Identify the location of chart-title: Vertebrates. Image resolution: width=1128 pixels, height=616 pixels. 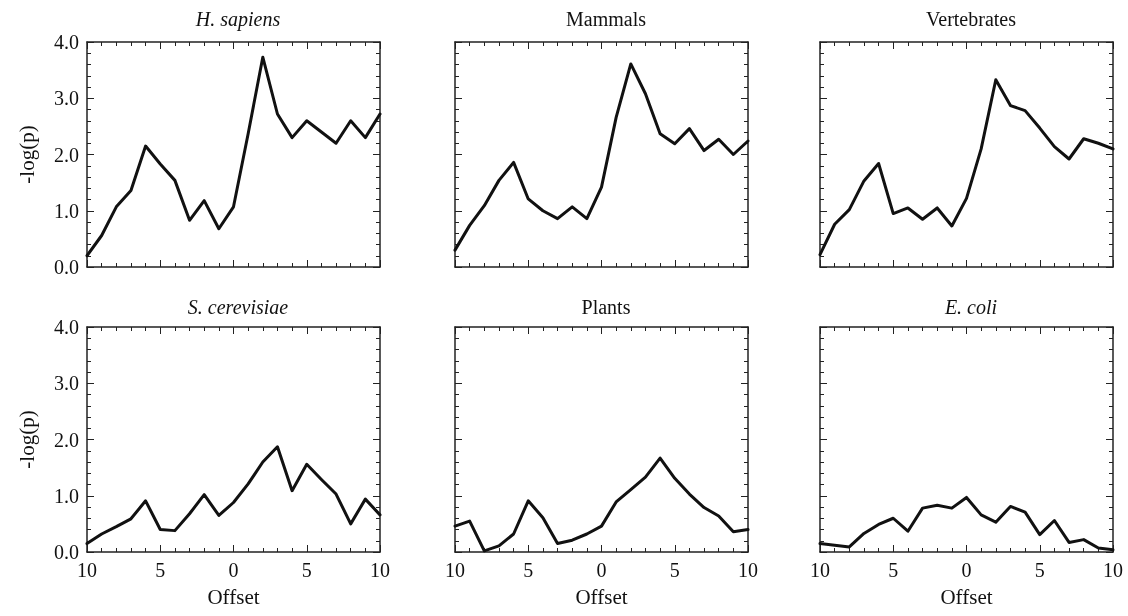
(971, 19).